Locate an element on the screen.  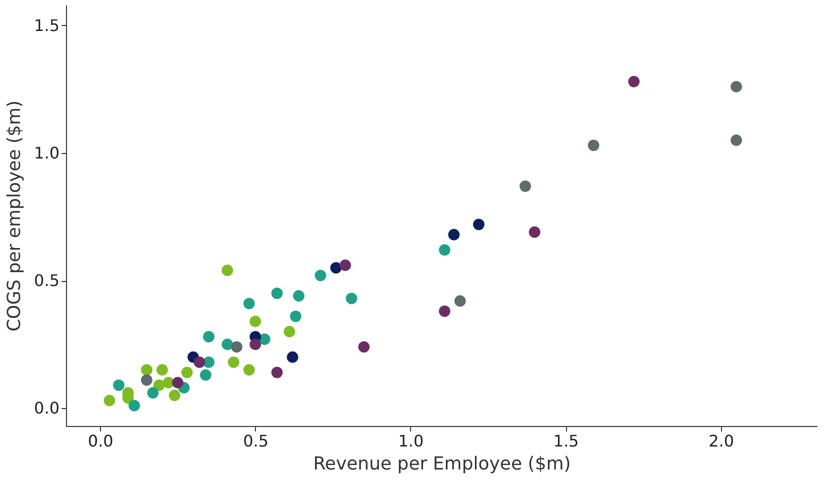
y-tick-label: 0.5 is located at coordinates (47, 280).